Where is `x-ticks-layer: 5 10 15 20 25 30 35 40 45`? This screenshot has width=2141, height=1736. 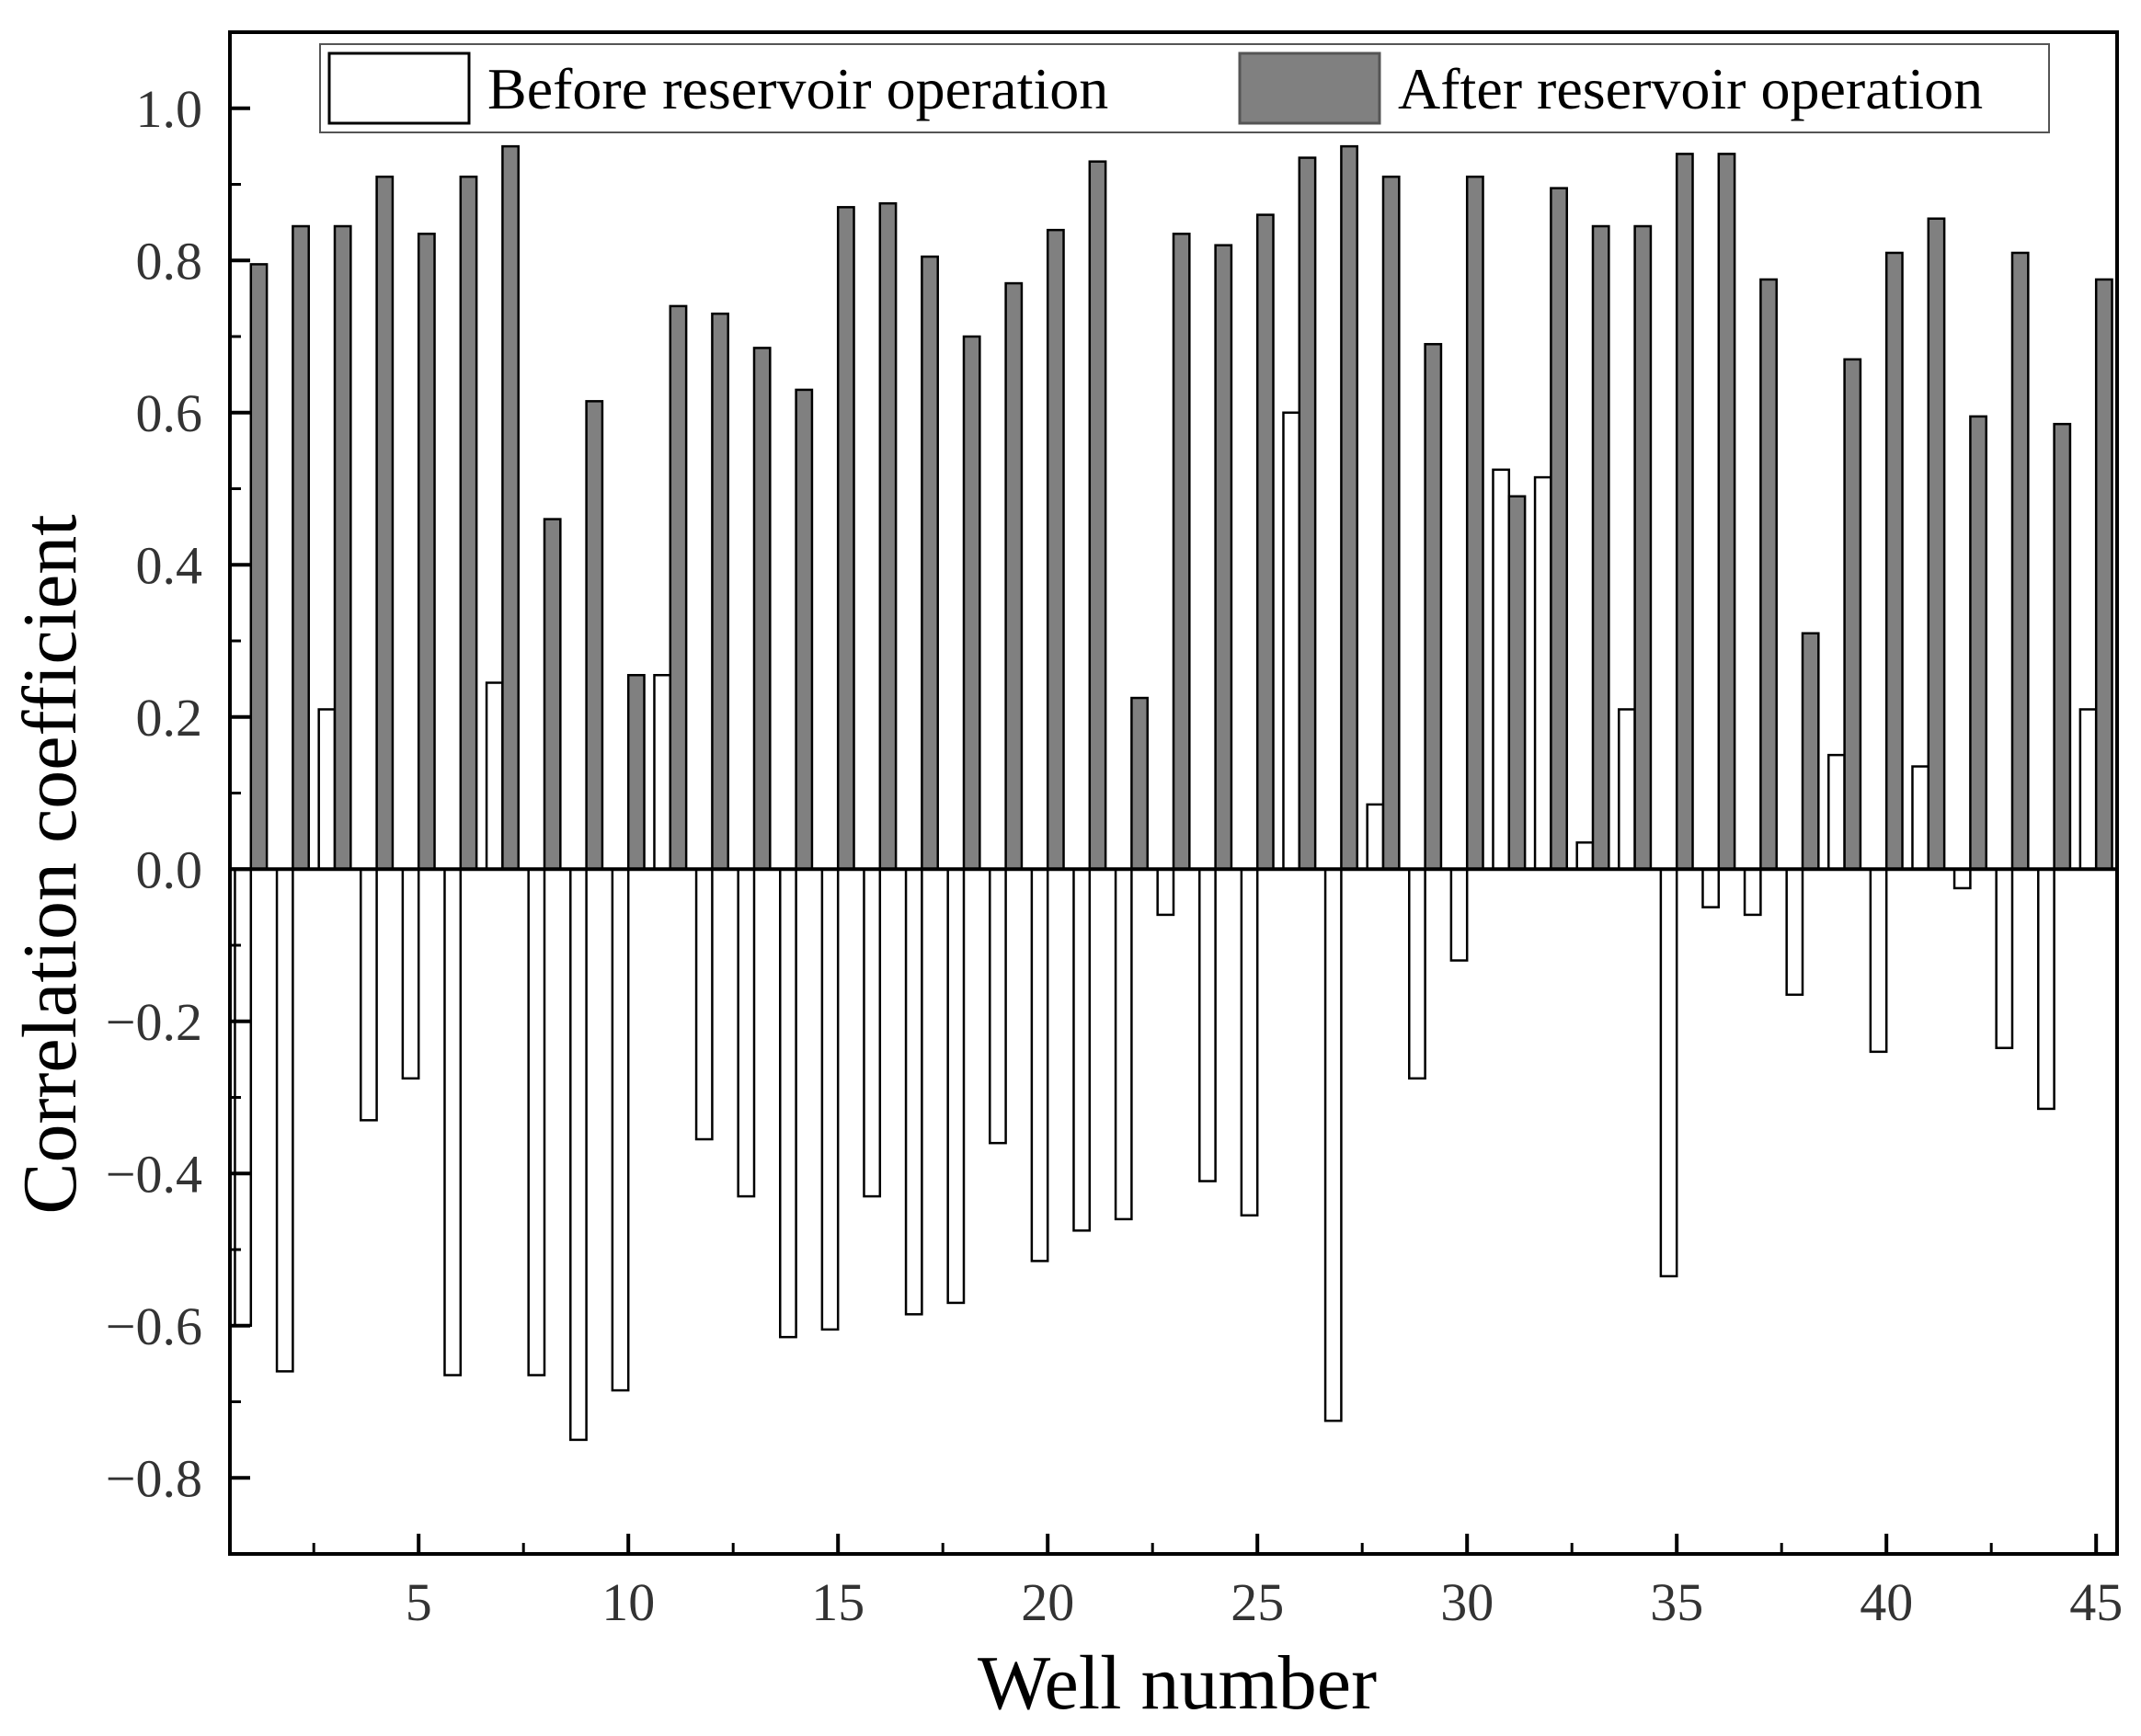
x-ticks-layer: 5 10 15 20 25 30 35 40 45 is located at coordinates (1217, 1583).